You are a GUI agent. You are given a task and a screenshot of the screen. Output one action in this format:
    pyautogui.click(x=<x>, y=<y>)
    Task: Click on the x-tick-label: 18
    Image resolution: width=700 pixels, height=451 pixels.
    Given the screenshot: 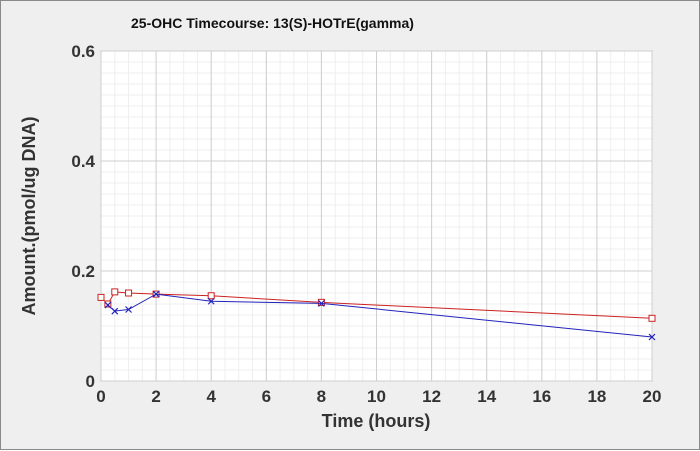 What is the action you would take?
    pyautogui.click(x=596, y=396)
    